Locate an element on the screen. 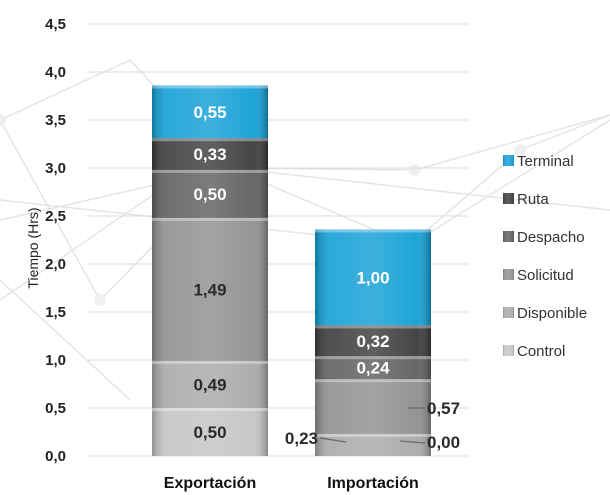 This screenshot has width=610, height=495. y-axis-ticks: 0,0 0,5 1,0 1,5 2,0 2,5 3,0 3,5 4,0 4,5 is located at coordinates (55, 240).